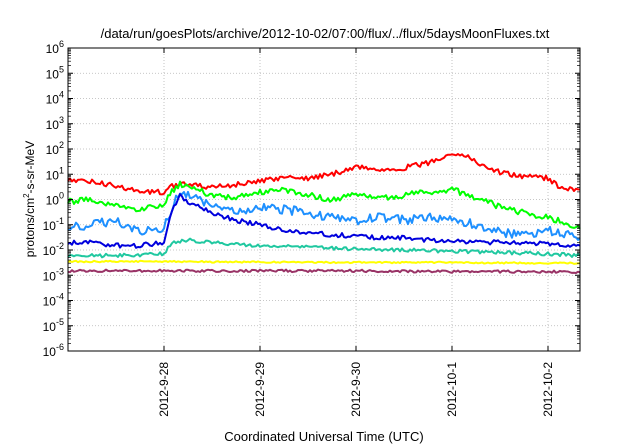  I want to click on x-tick-label: 2012-10-1, so click(452, 389).